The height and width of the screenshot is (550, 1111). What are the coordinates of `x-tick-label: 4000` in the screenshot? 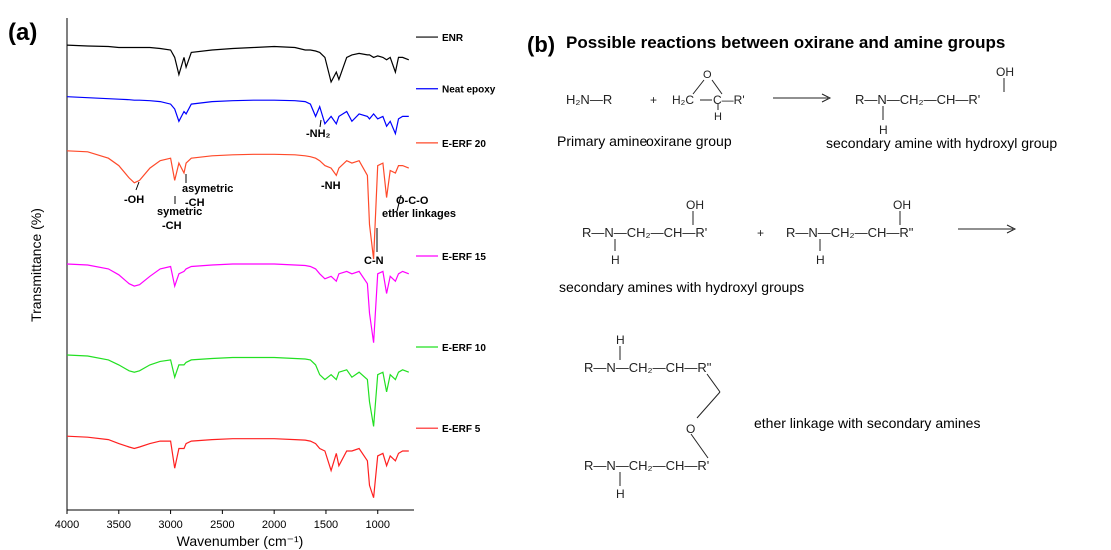 It's located at (67, 525).